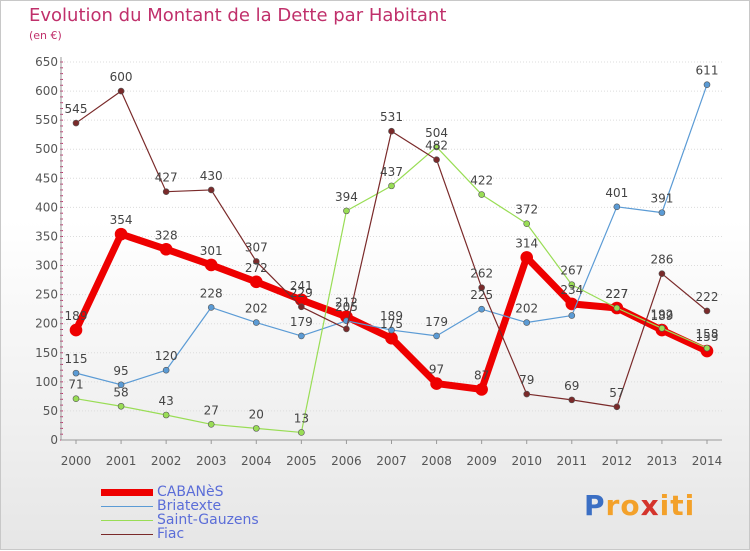 The width and height of the screenshot is (750, 551). I want to click on proxiti-logo: Proxiti, so click(639, 505).